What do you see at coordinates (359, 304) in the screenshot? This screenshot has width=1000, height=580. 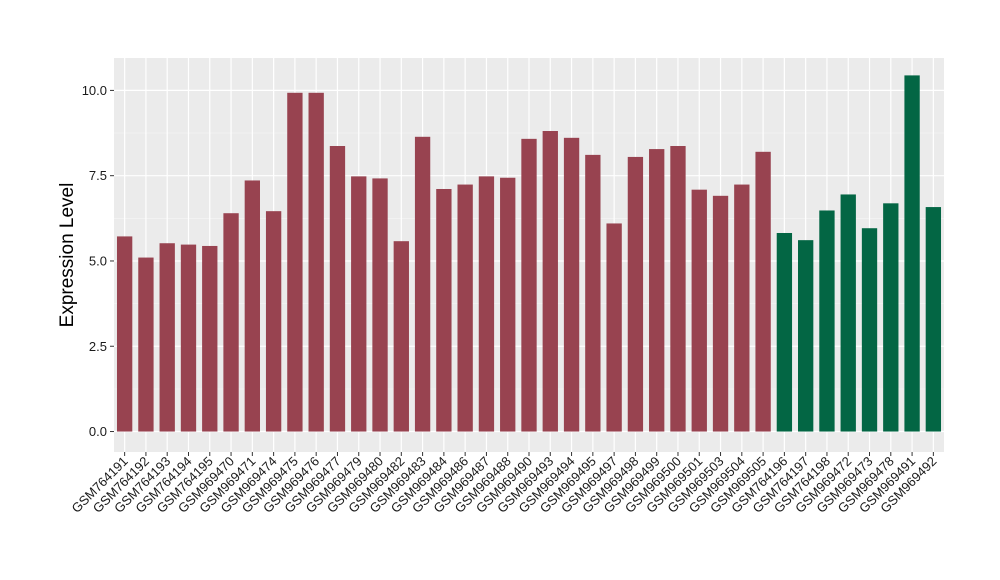 I see `bar-gsm969479` at bounding box center [359, 304].